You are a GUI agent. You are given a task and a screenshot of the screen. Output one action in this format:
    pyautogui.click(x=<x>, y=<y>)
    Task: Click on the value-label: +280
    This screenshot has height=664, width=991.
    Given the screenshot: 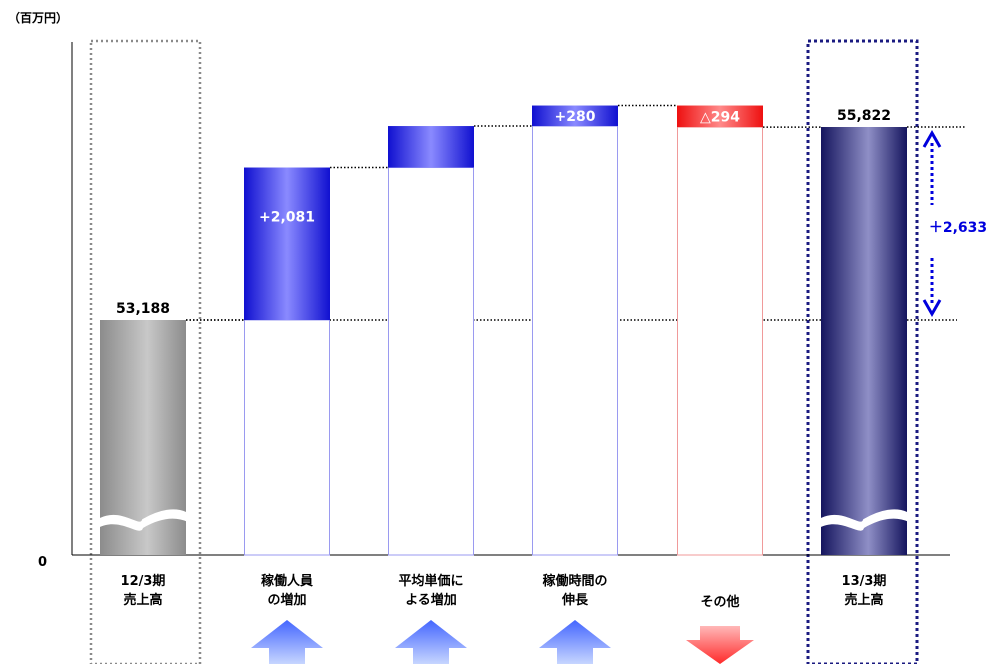 What is the action you would take?
    pyautogui.click(x=575, y=117)
    